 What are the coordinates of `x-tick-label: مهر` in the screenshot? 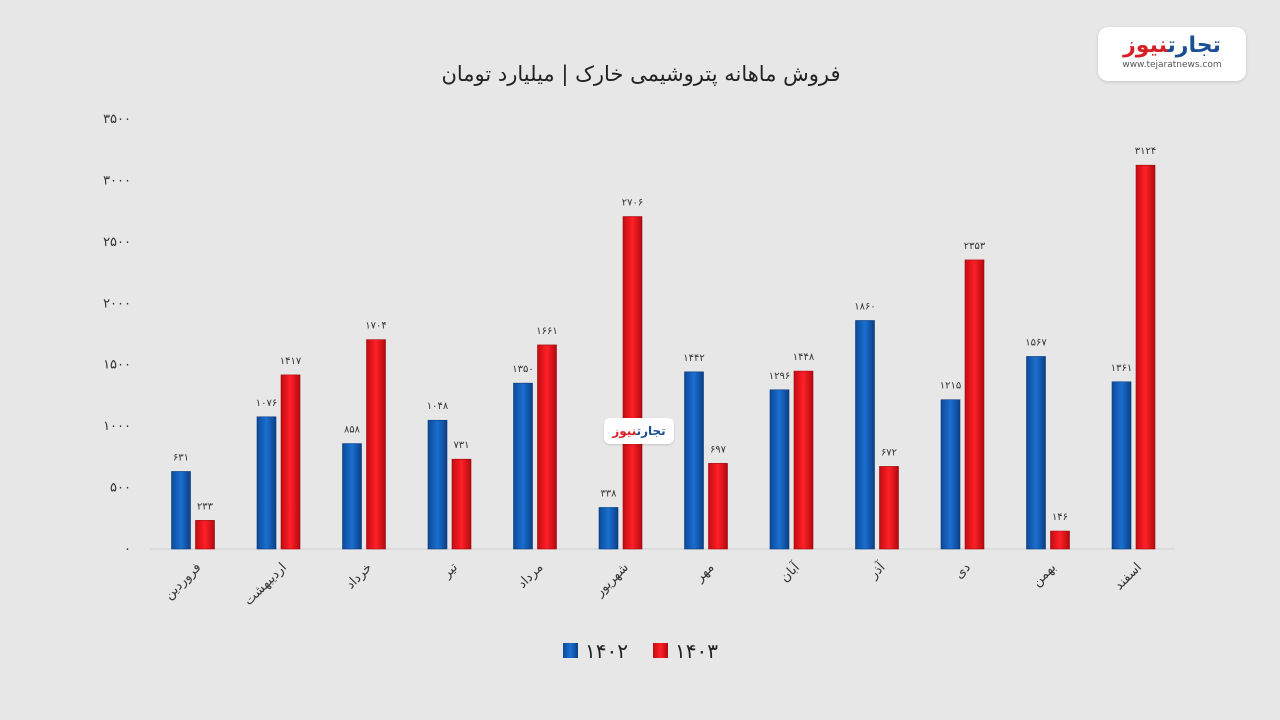 It's located at (705, 573).